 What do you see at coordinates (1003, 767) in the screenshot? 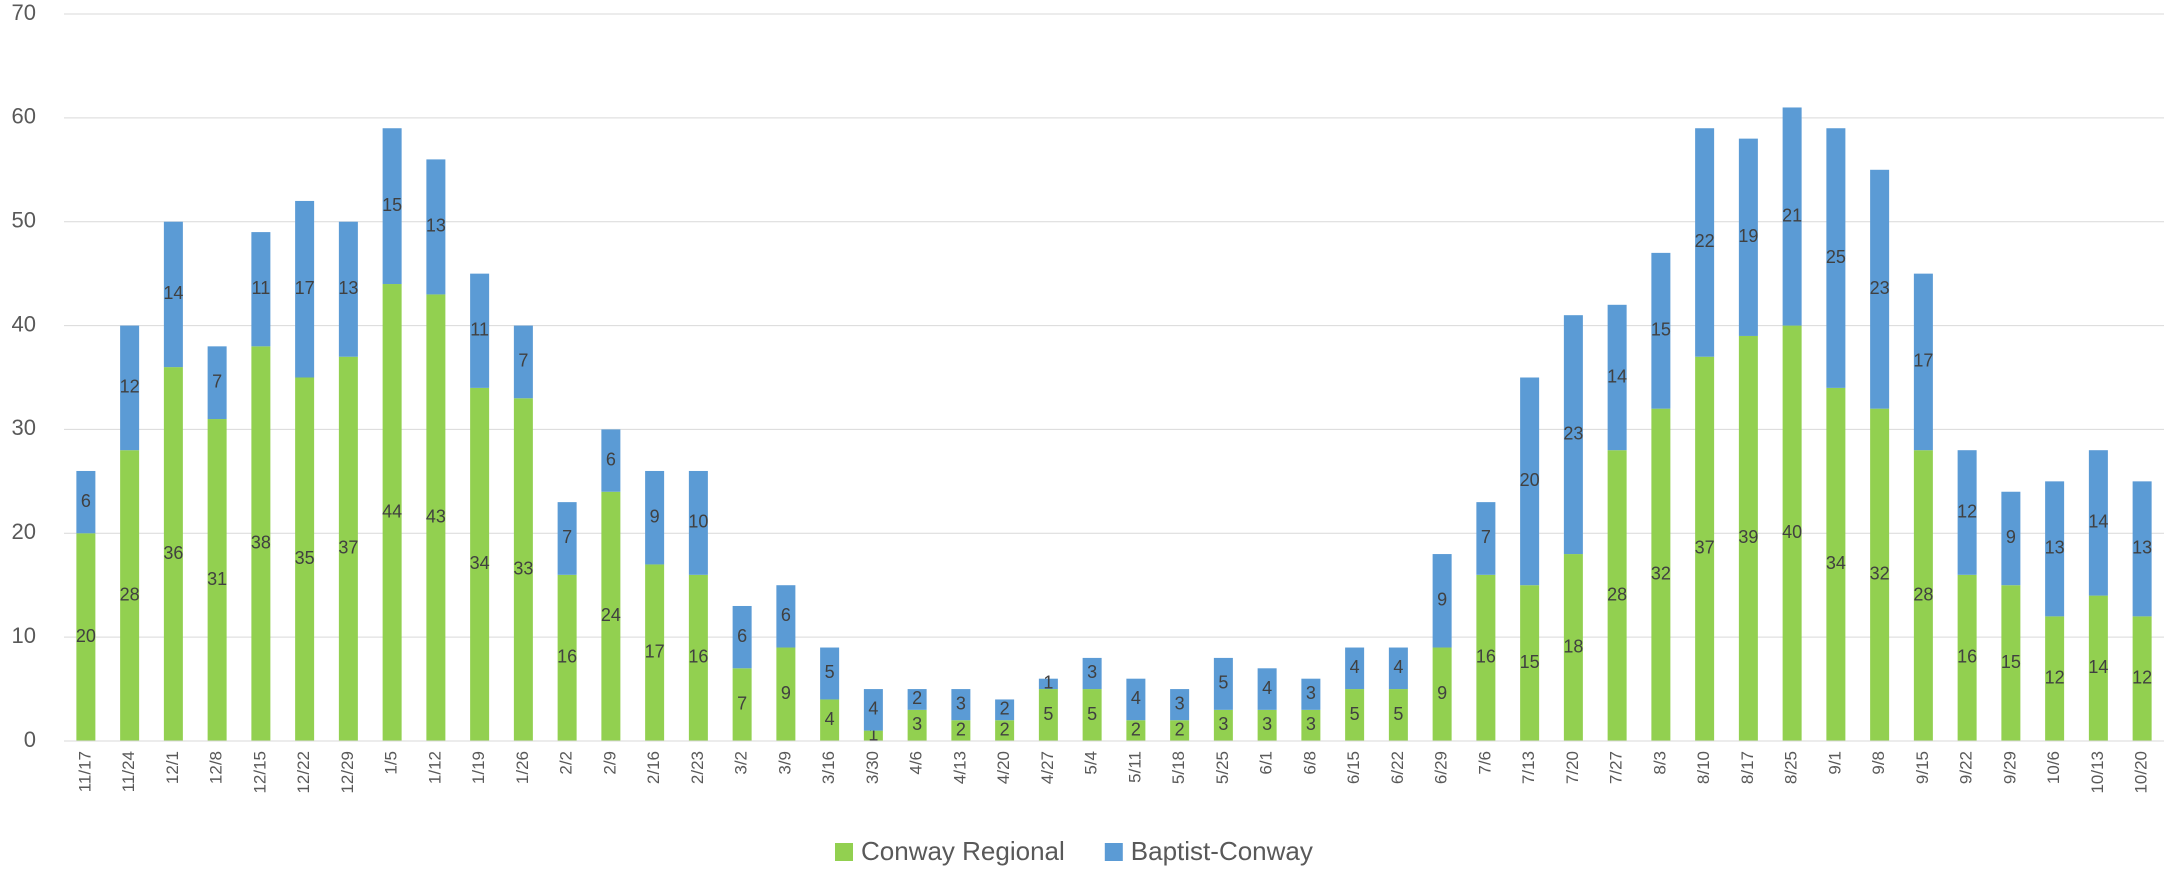
I see `x-tick-label: 4/20` at bounding box center [1003, 767].